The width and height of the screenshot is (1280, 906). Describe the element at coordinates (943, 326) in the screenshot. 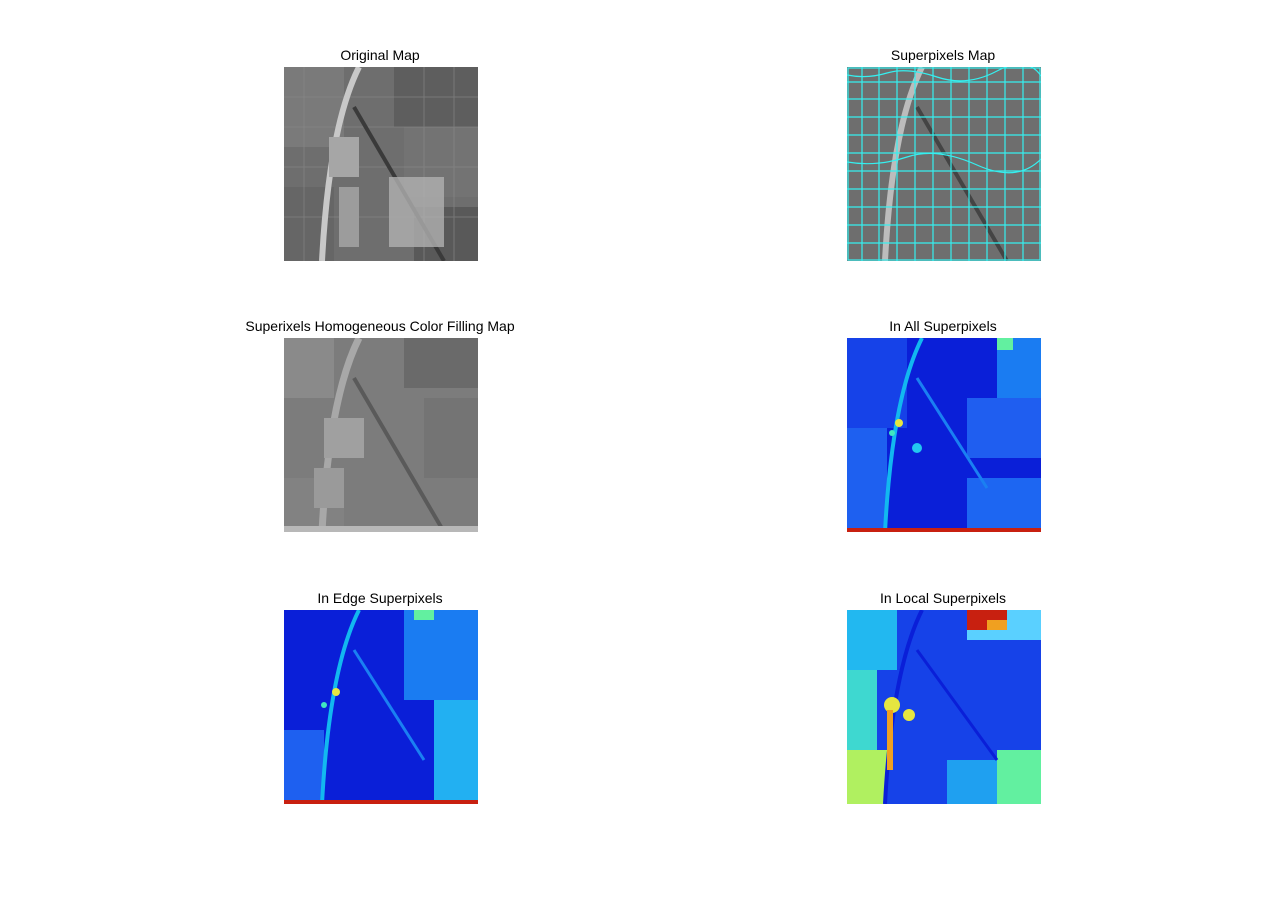

I see `panel-title: In All Superpixels` at that location.